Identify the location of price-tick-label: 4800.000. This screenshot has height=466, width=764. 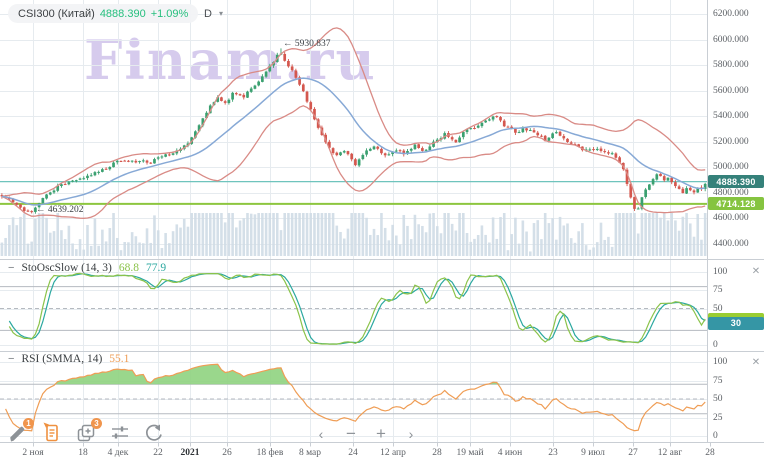
(731, 192).